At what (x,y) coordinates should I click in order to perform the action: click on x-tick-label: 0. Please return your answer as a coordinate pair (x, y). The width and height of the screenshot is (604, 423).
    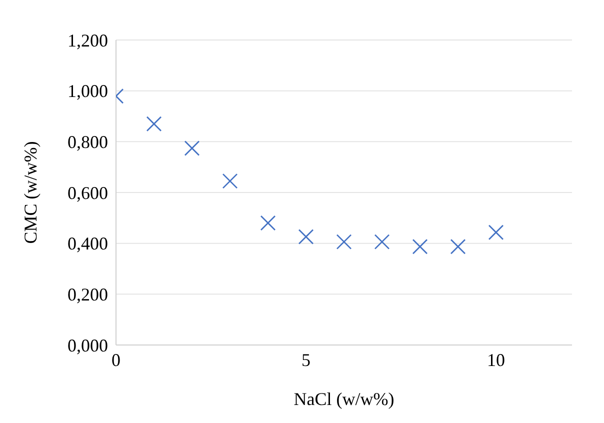
    Looking at the image, I should click on (116, 360).